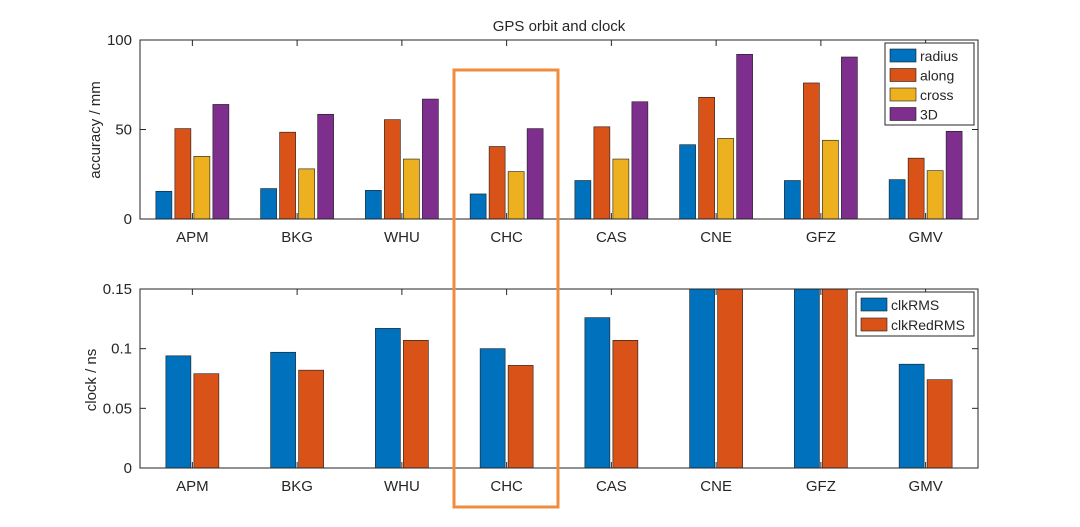 The width and height of the screenshot is (1080, 527). Describe the element at coordinates (687, 182) in the screenshot. I see `bar-radius-cne` at that location.